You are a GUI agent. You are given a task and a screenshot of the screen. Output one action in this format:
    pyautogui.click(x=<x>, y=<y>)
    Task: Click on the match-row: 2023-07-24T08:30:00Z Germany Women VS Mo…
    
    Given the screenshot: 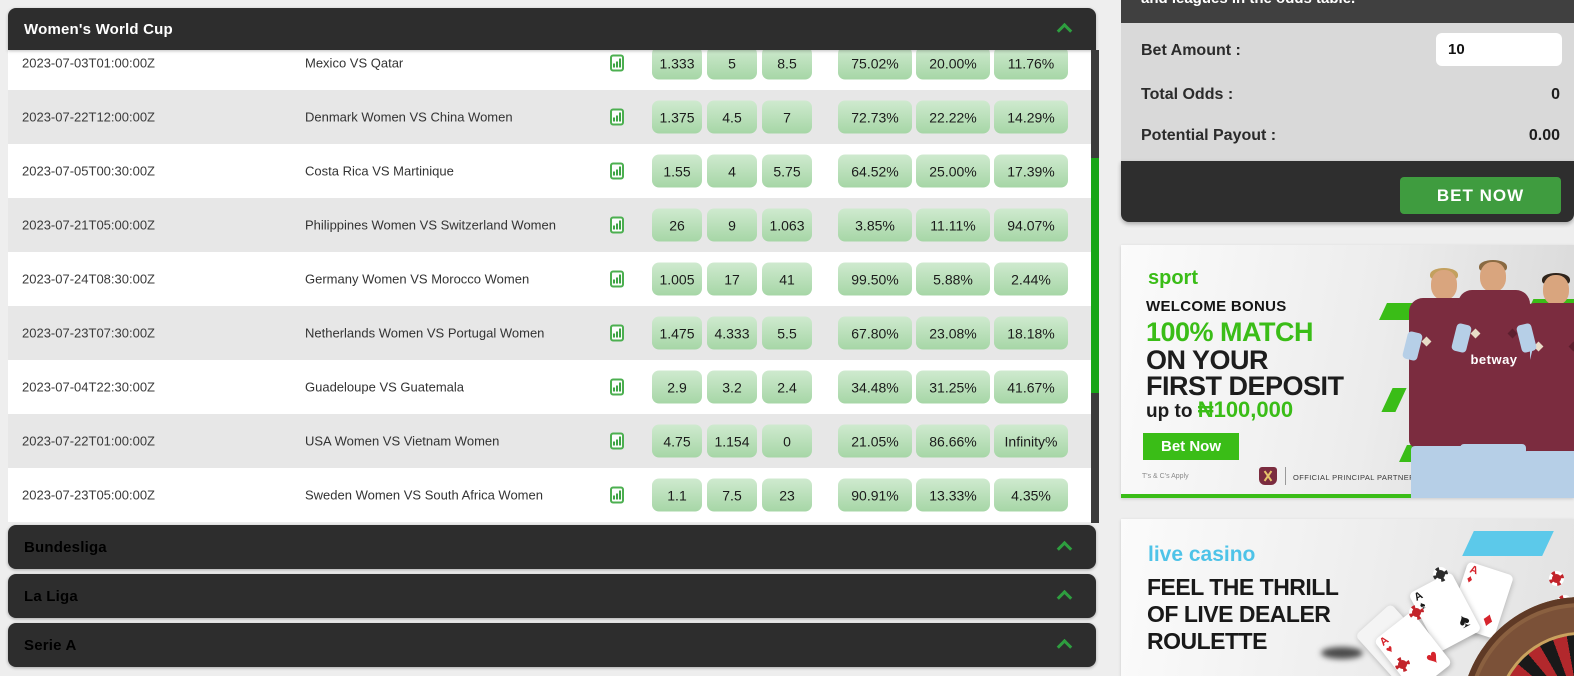 What is the action you would take?
    pyautogui.click(x=549, y=279)
    